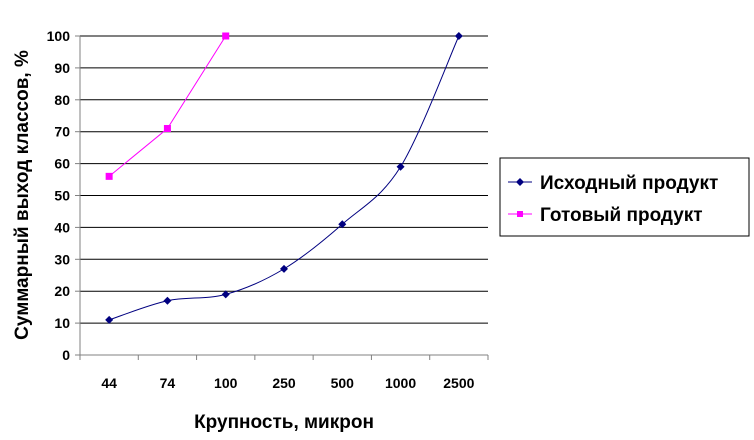 The image size is (754, 440). Describe the element at coordinates (629, 183) in the screenshot. I see `legend-label-source: Исходный продукт` at that location.